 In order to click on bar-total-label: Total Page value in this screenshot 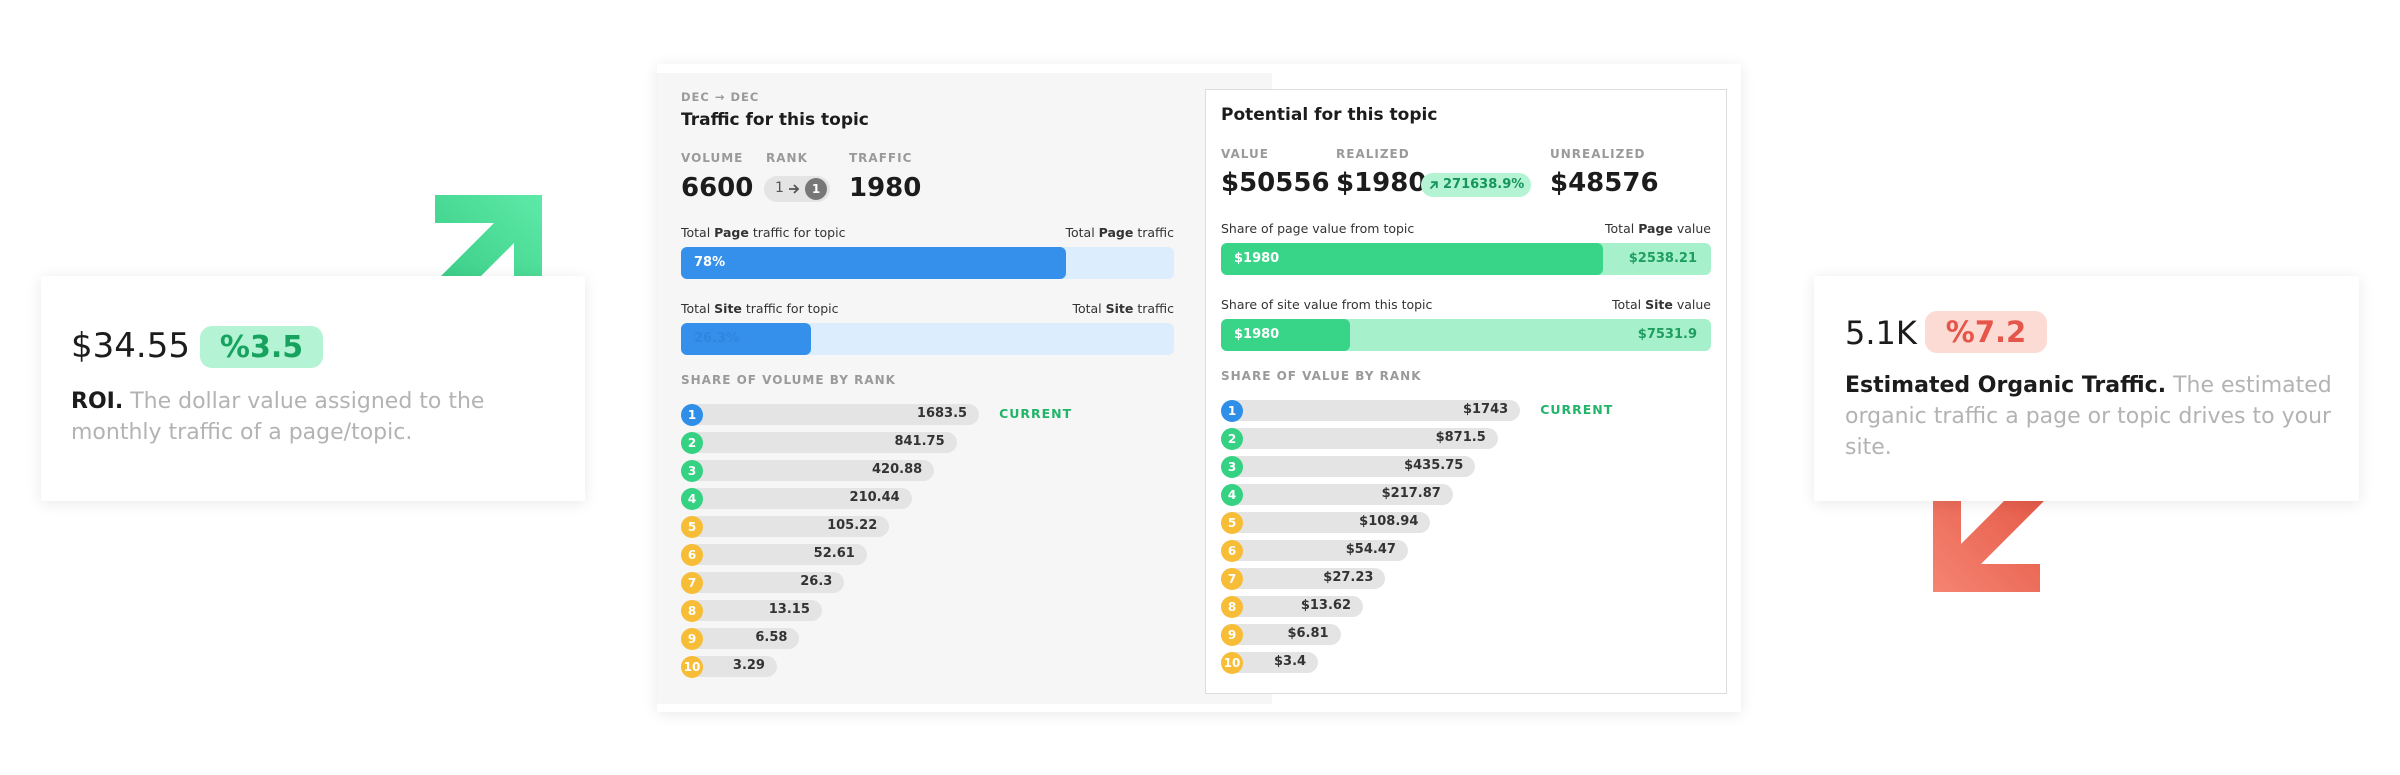, I will do `click(1658, 228)`.